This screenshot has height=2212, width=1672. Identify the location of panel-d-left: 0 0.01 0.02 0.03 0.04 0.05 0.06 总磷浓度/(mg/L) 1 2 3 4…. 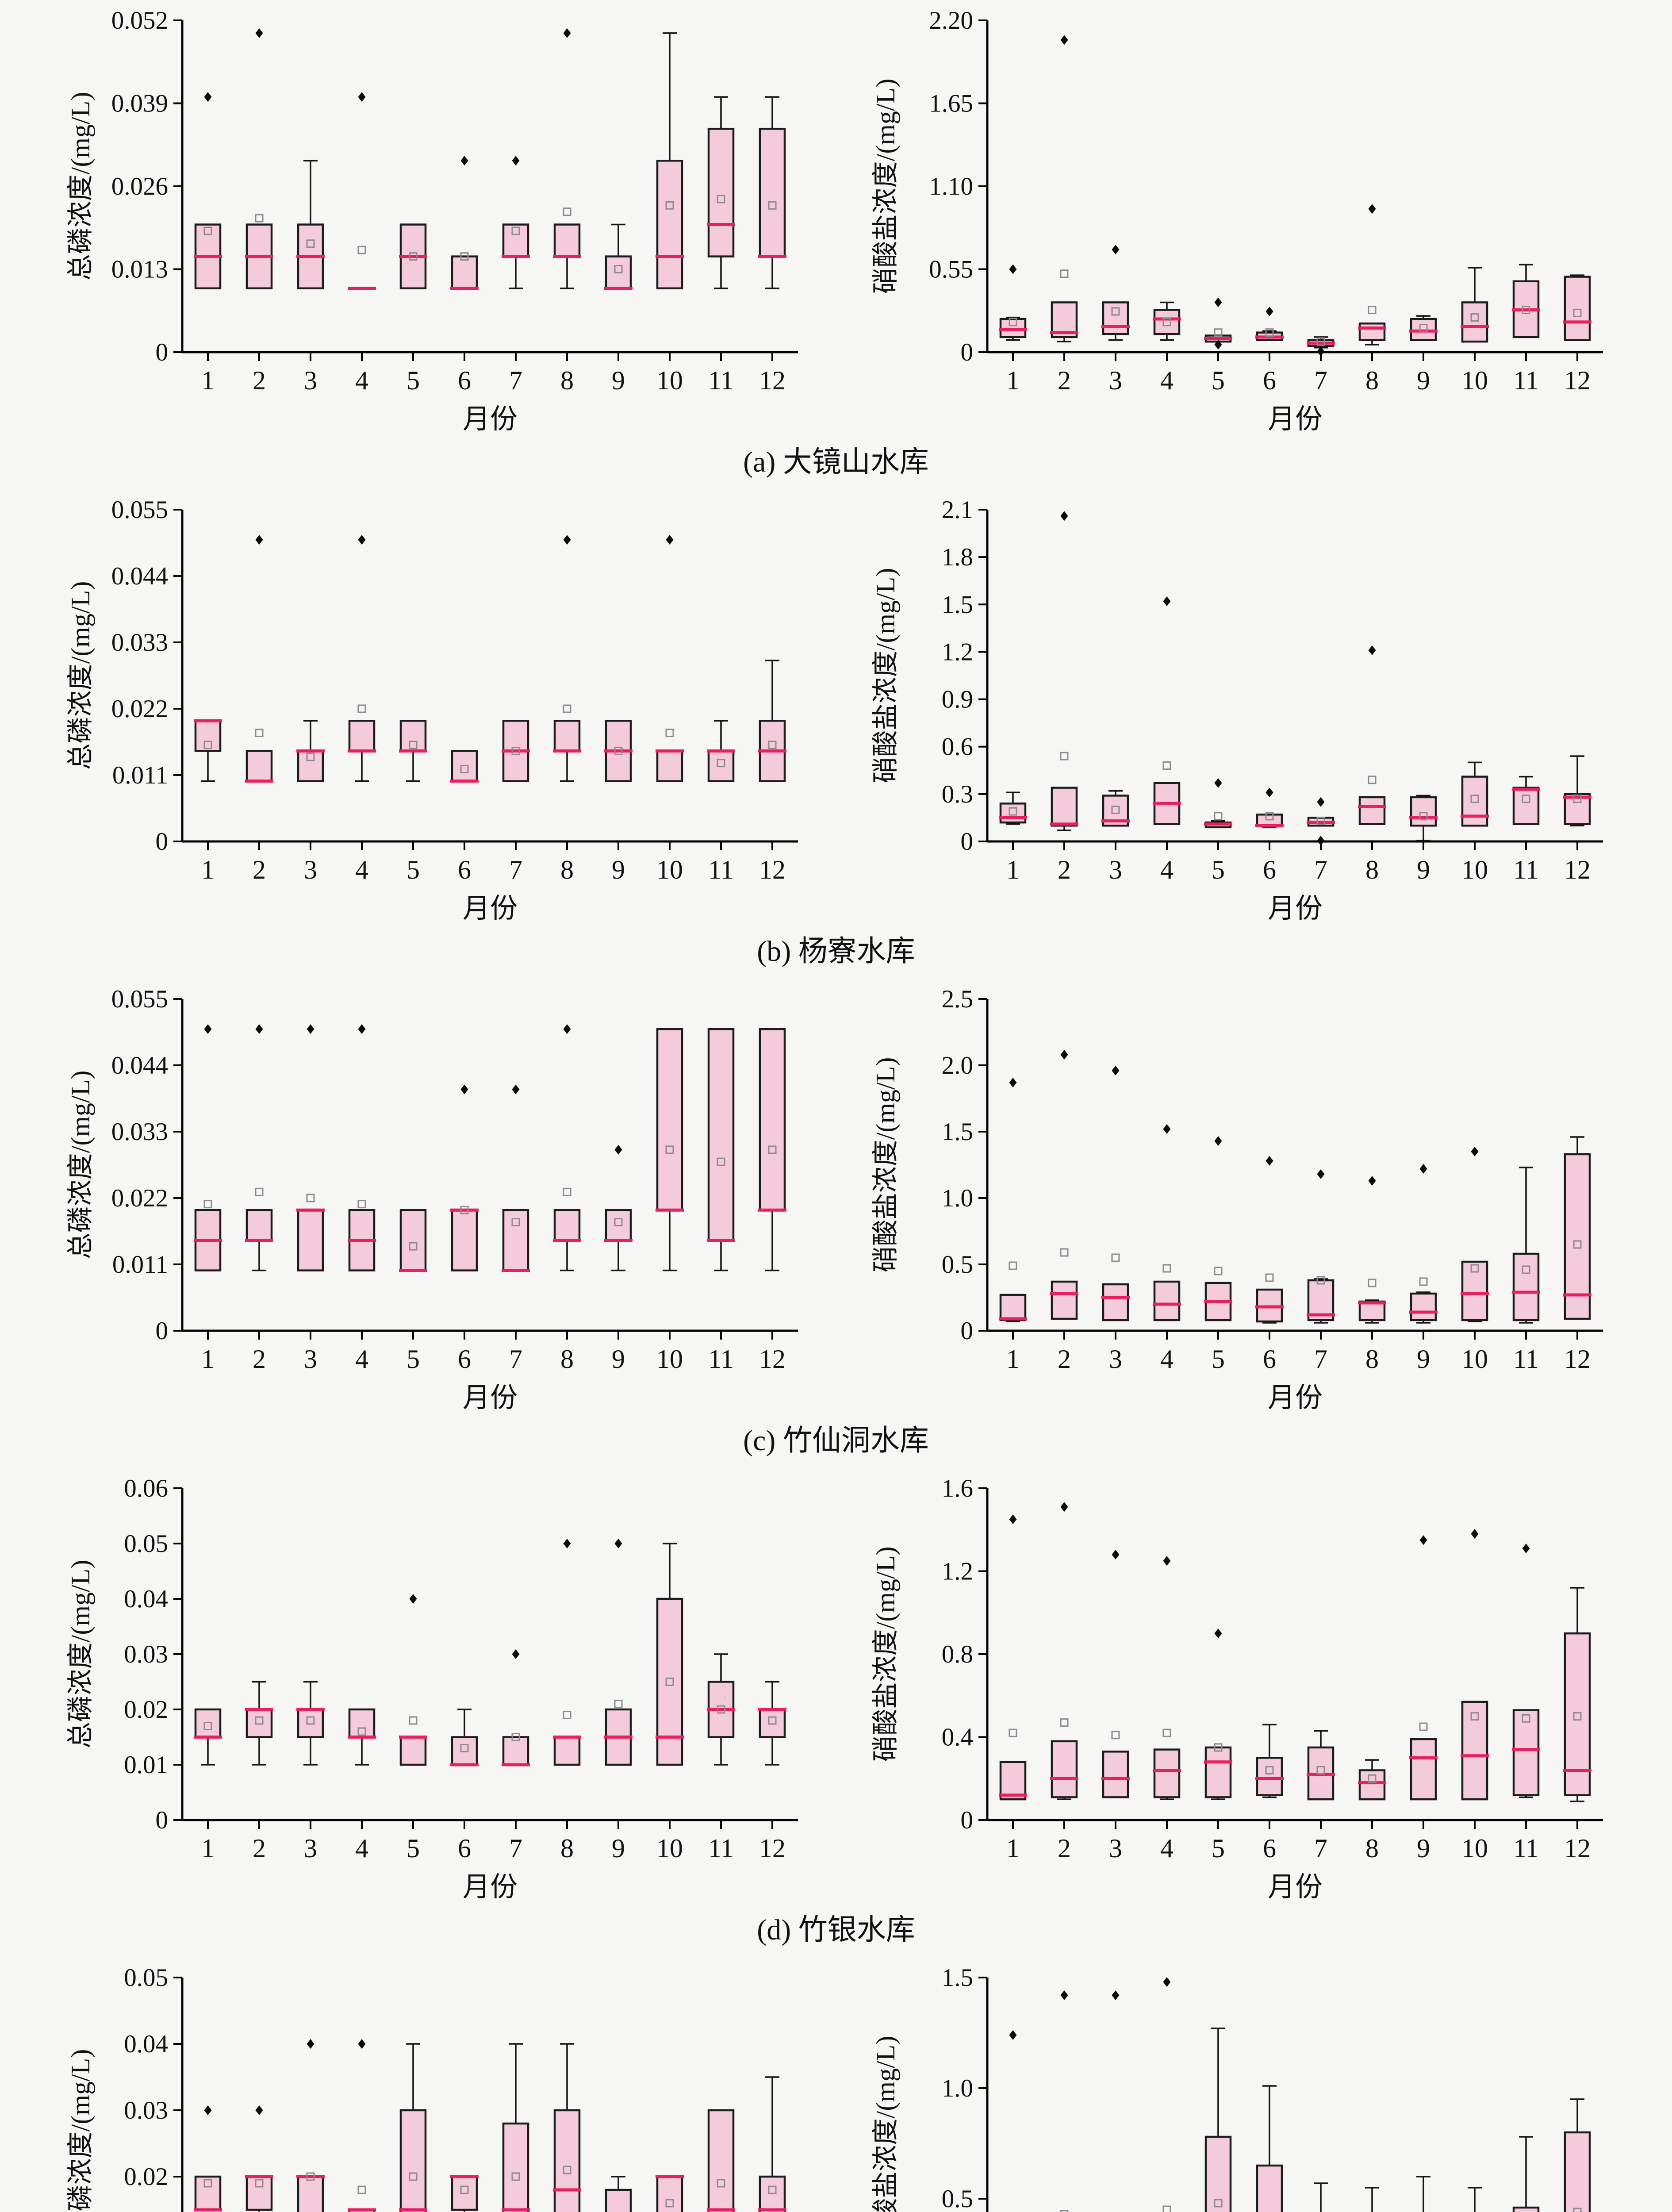
(433, 1688).